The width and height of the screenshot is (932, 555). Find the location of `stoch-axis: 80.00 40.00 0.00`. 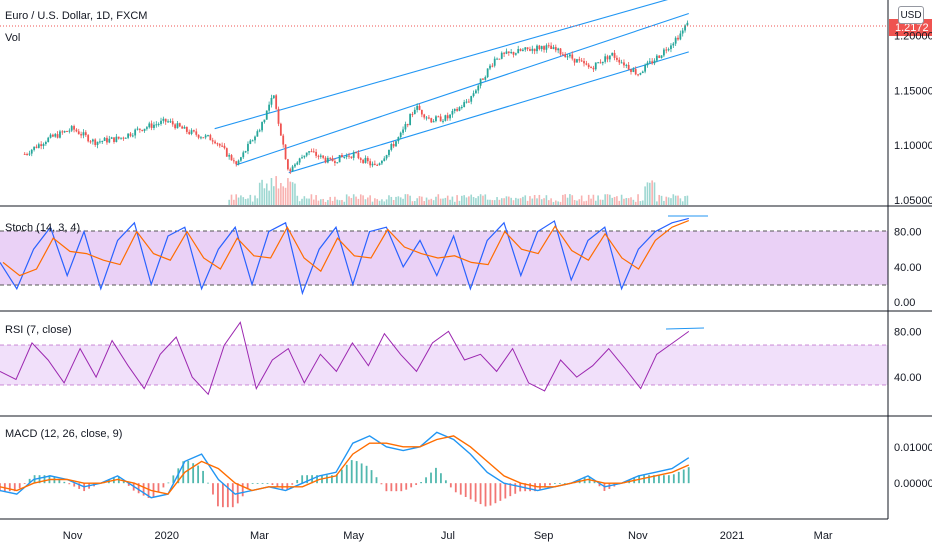

stoch-axis: 80.00 40.00 0.00 is located at coordinates (908, 268).